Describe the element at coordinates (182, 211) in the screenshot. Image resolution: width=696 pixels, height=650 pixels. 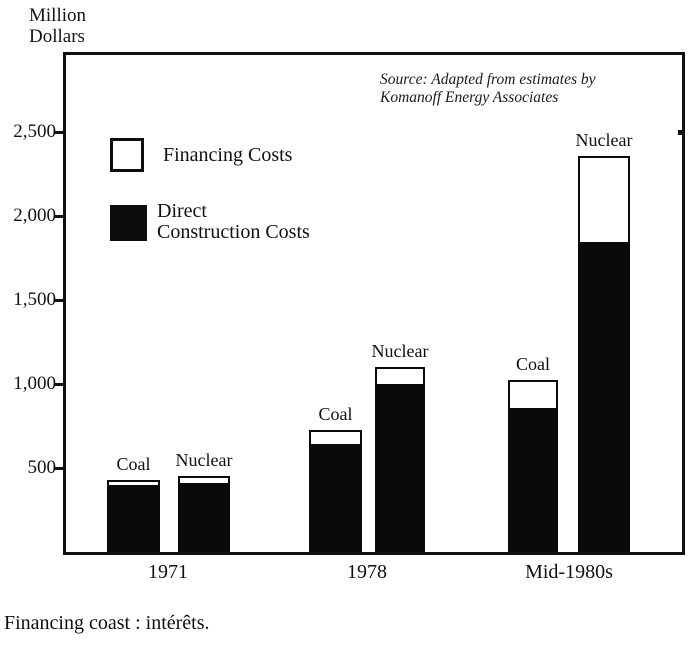
I see `construction-costs-label-line1: Direct` at that location.